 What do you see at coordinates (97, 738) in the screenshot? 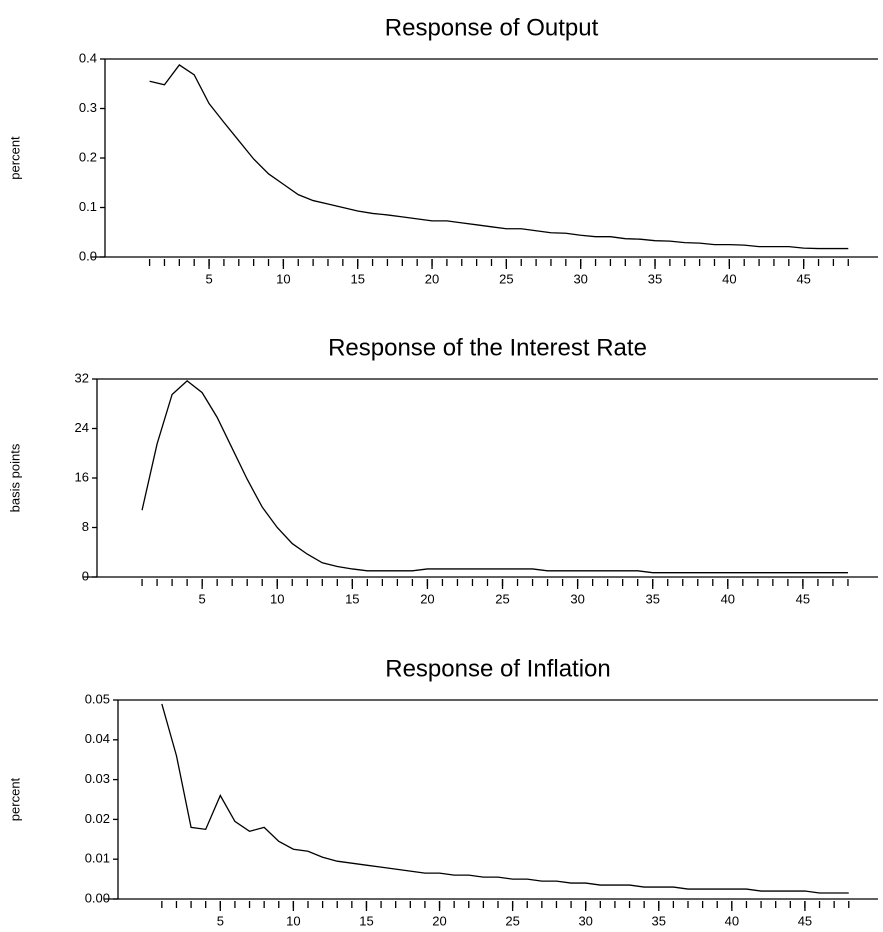
I see `y-tick-label: 0.04` at bounding box center [97, 738].